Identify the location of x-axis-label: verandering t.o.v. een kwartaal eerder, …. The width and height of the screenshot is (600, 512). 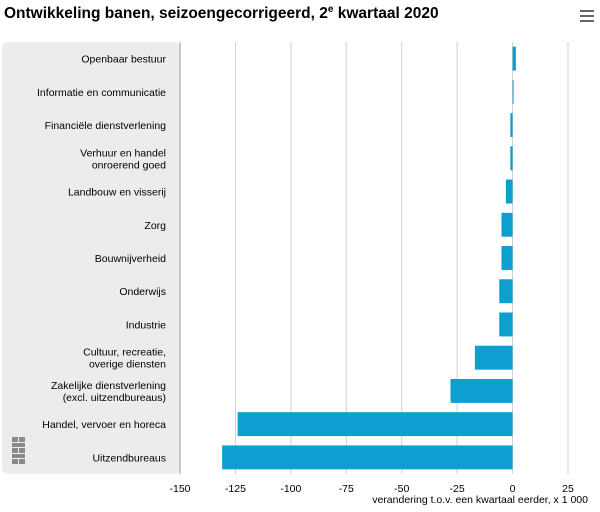
(480, 500).